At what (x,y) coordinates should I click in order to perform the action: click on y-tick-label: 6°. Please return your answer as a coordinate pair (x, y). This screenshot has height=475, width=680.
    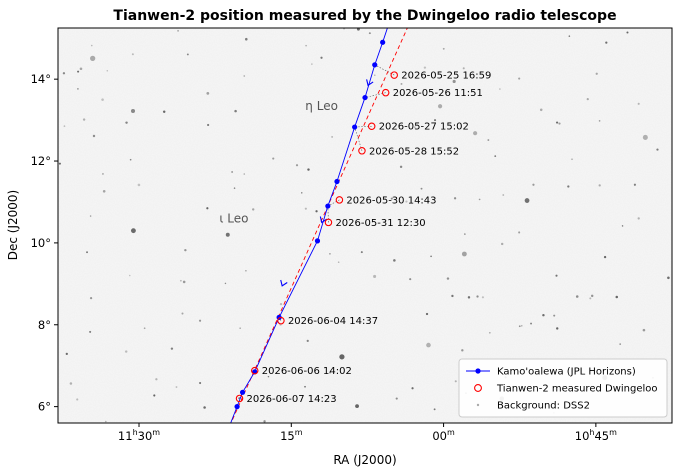
    Looking at the image, I should click on (44, 407).